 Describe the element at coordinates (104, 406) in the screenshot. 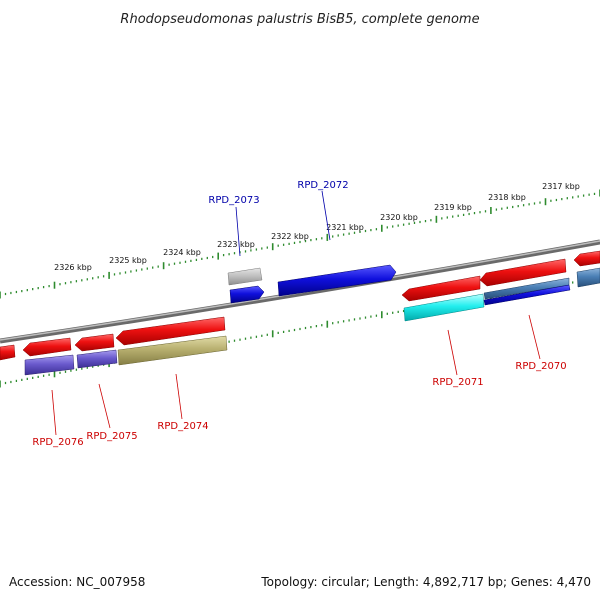

I see `leader-RPD_2075` at that location.